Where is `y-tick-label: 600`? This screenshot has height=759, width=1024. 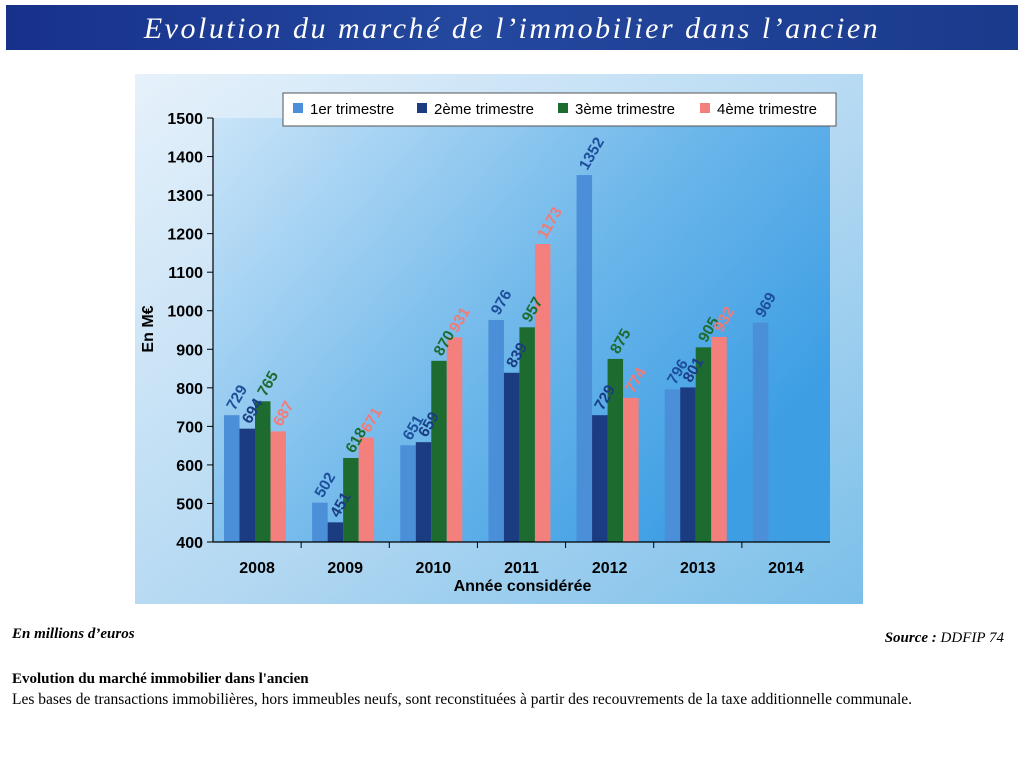 y-tick-label: 600 is located at coordinates (189, 466).